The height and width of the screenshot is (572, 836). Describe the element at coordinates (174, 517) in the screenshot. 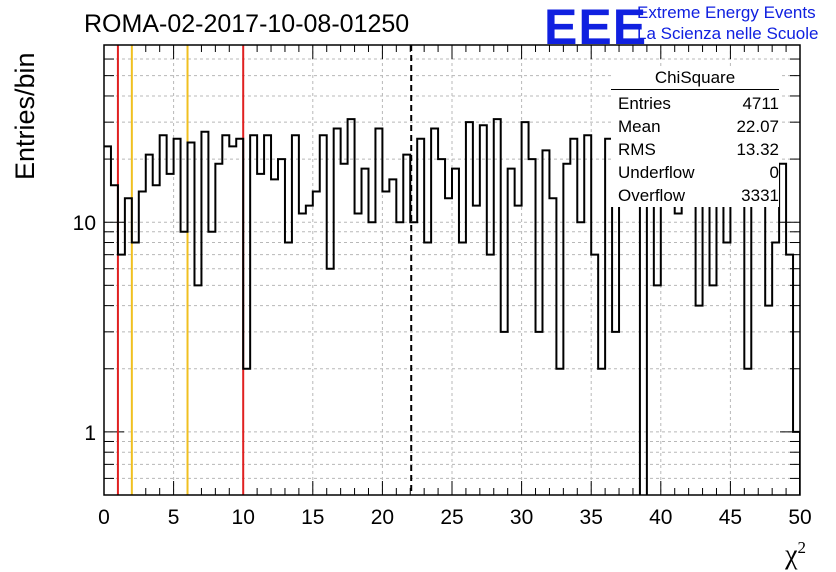

I see `x-tick-label: 5` at that location.